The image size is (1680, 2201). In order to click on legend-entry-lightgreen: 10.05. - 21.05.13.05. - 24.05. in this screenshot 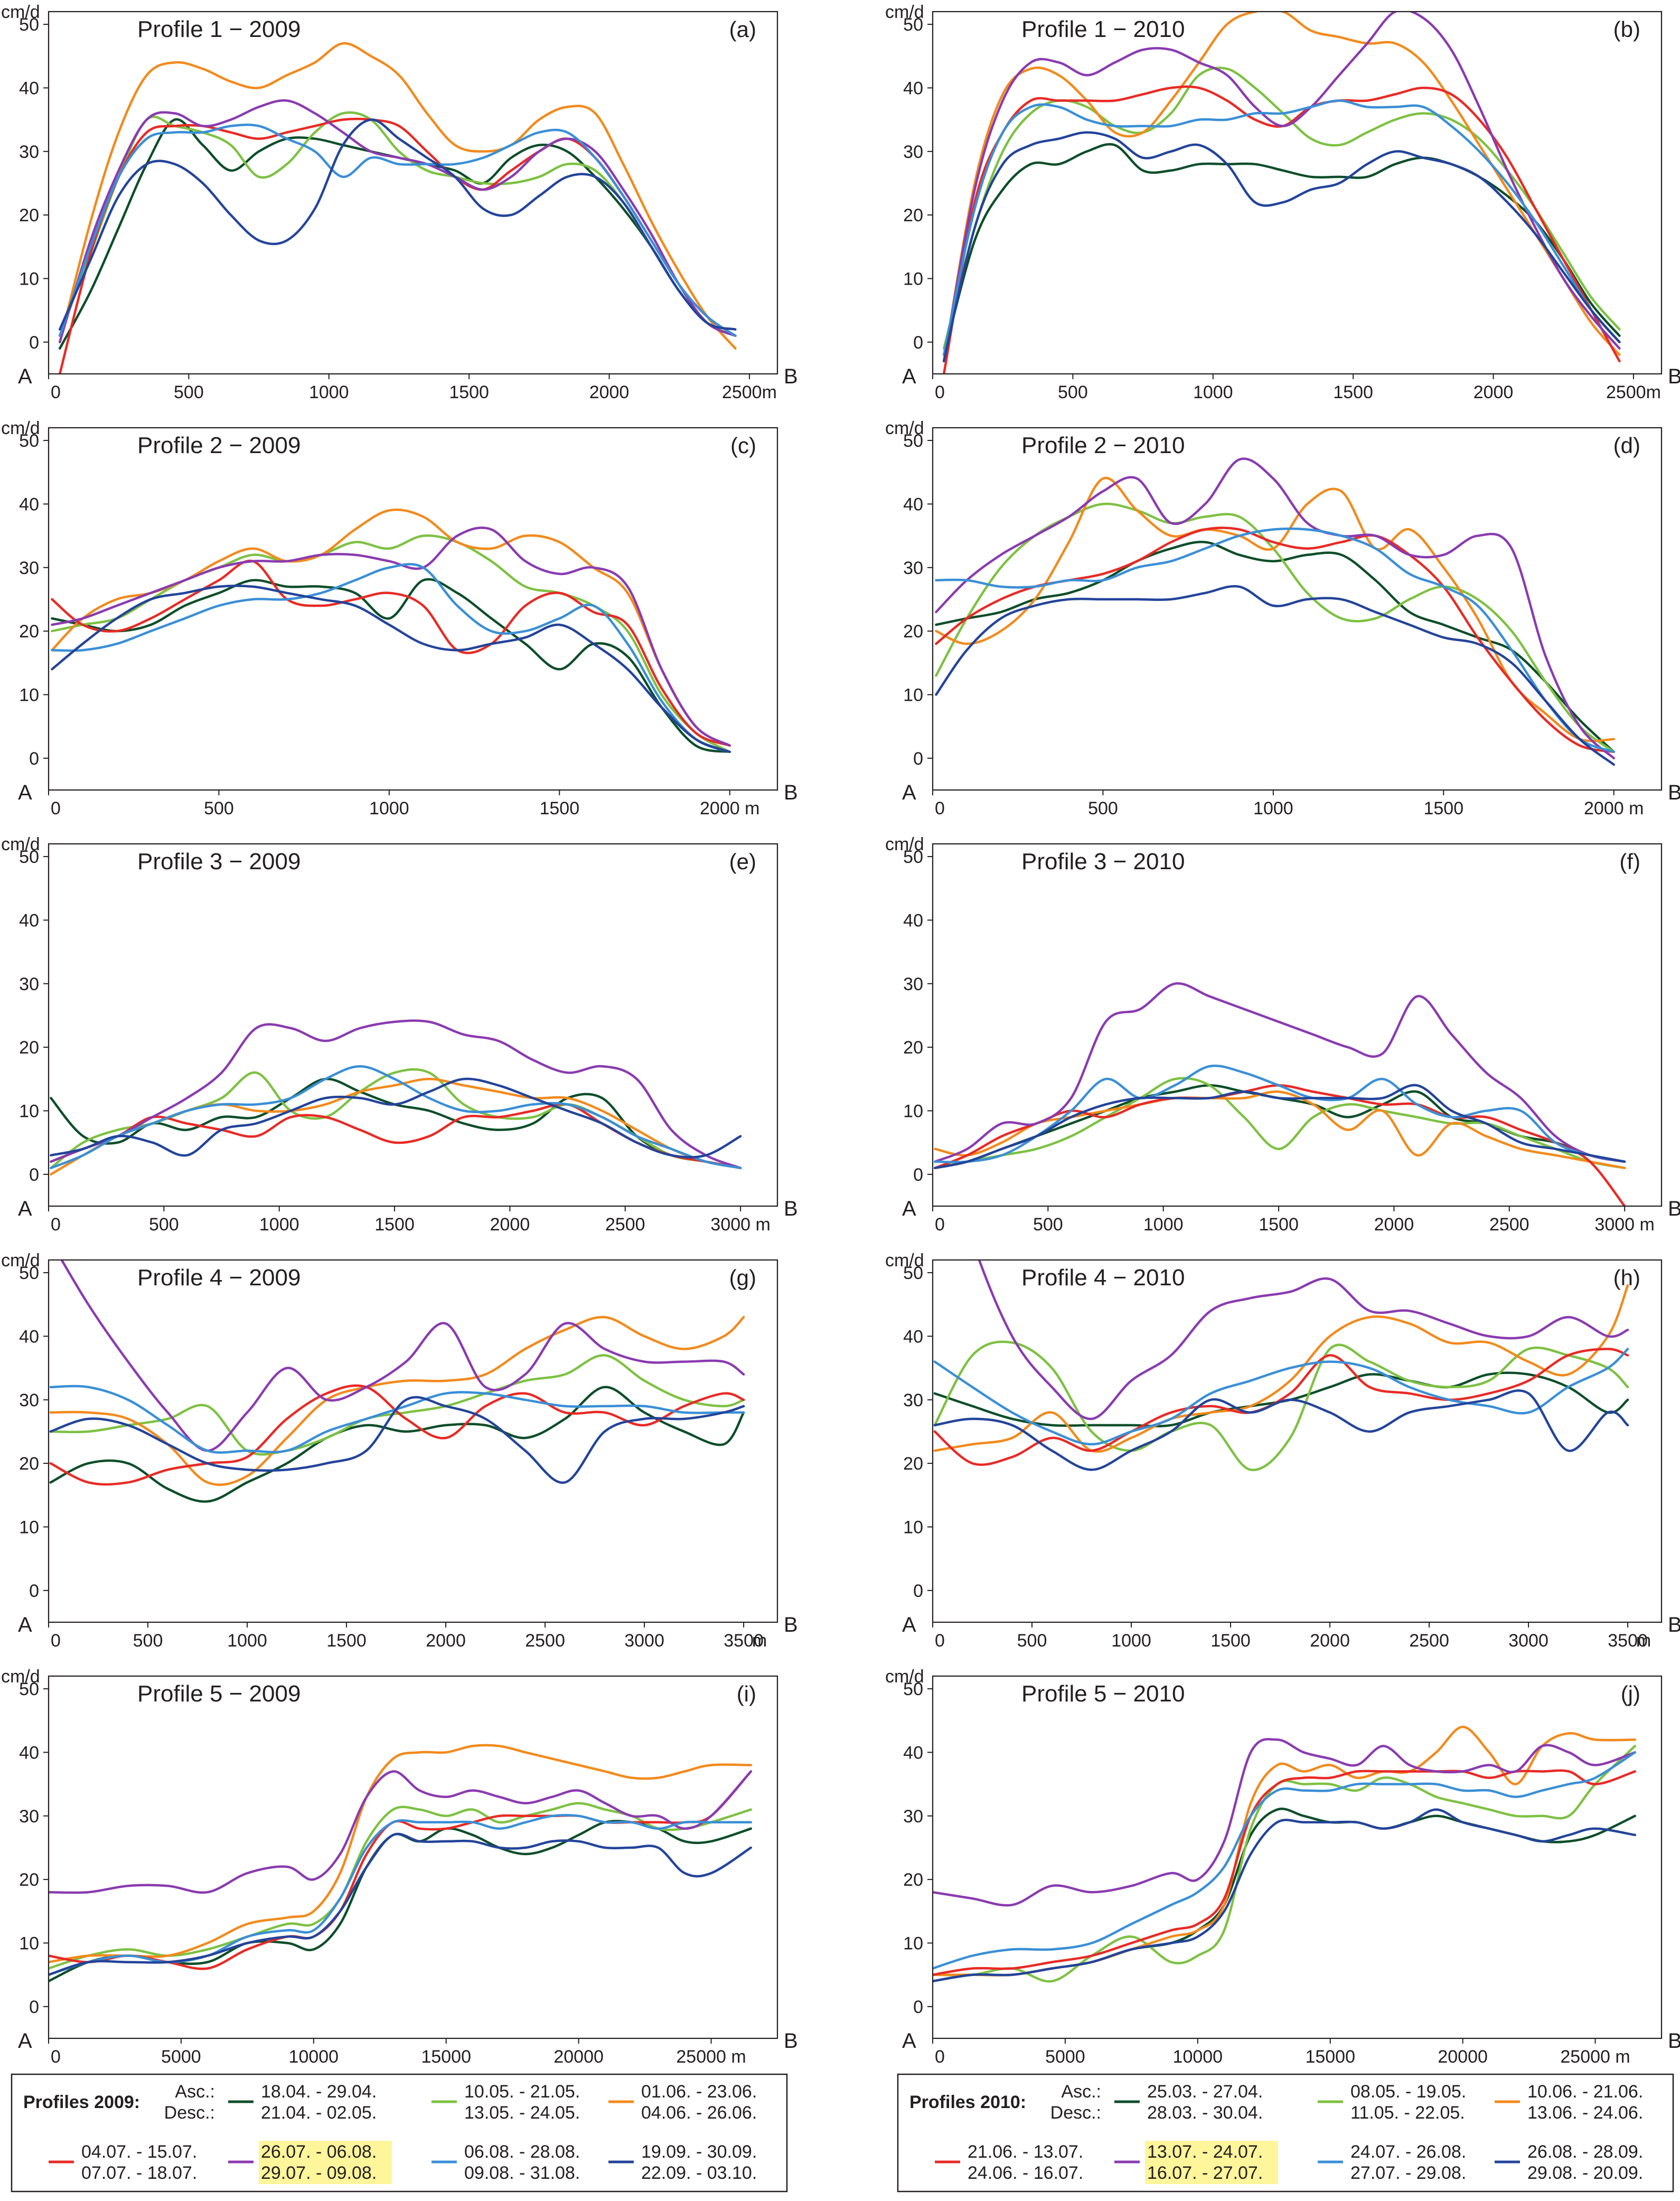, I will do `click(505, 2102)`.